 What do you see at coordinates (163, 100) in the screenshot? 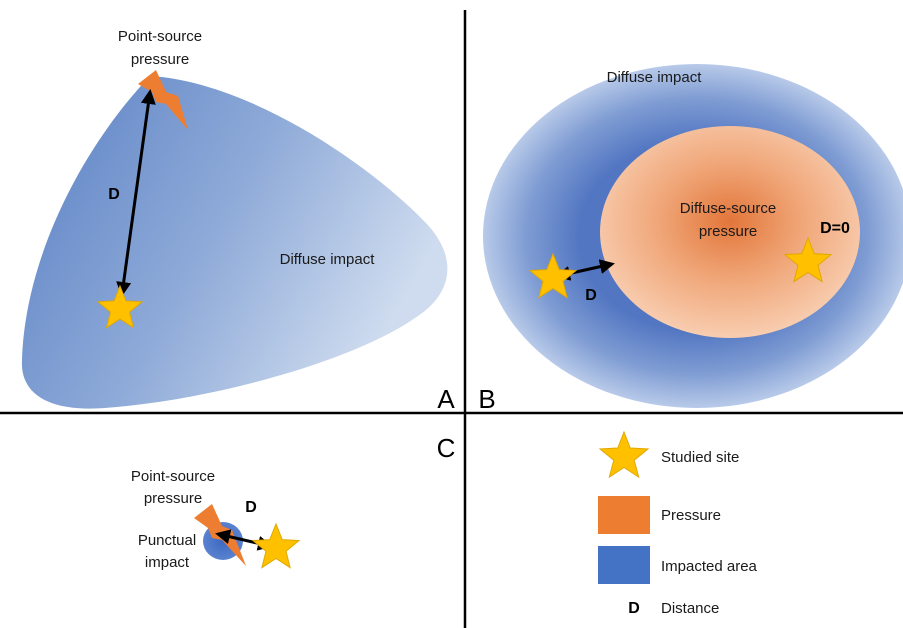
I see `panel-a-lightning-bolt-icon` at bounding box center [163, 100].